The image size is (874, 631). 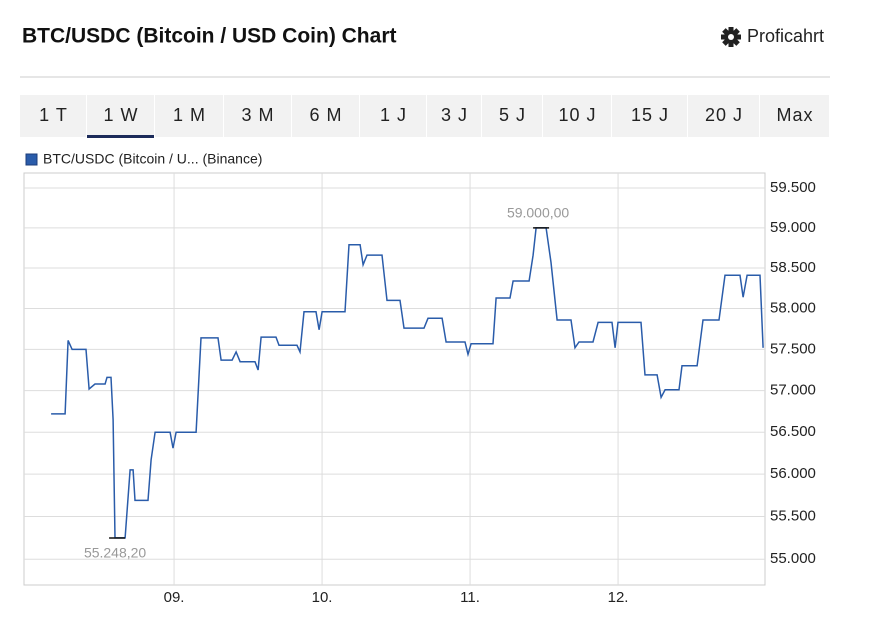 I want to click on tab: 10 J, so click(x=577, y=115).